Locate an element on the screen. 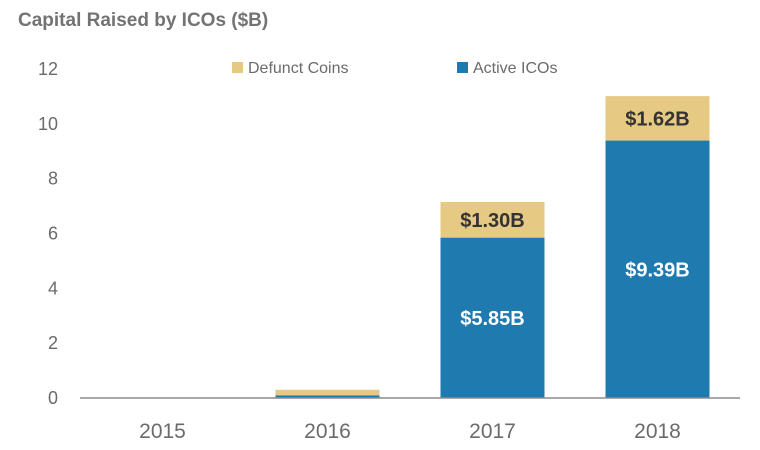 The image size is (760, 450). bar-active-icos-2018 is located at coordinates (657, 269).